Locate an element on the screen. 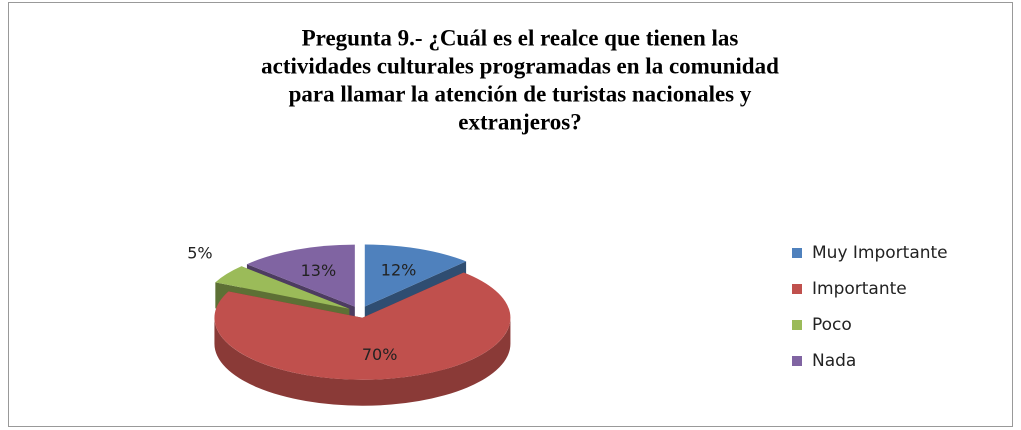 This screenshot has height=430, width=1021. slice-side is located at coordinates (362, 361).